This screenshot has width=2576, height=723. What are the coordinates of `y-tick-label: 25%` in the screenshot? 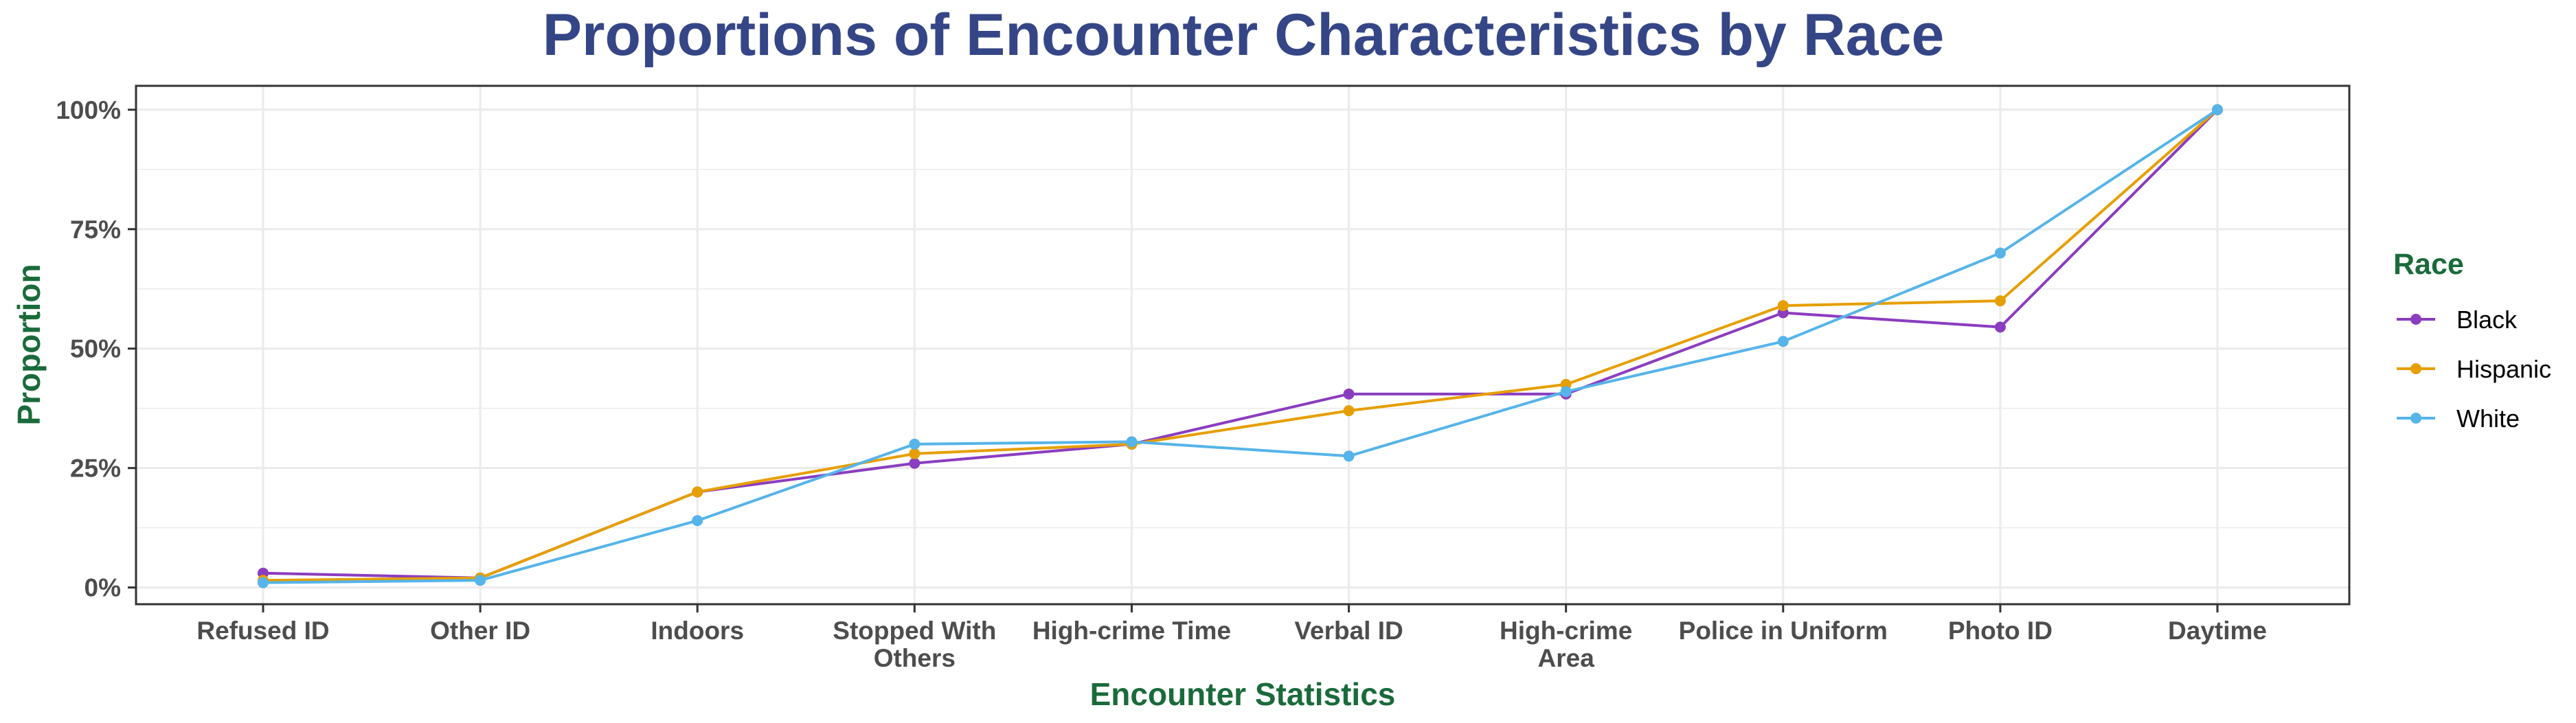 It's located at (95, 469).